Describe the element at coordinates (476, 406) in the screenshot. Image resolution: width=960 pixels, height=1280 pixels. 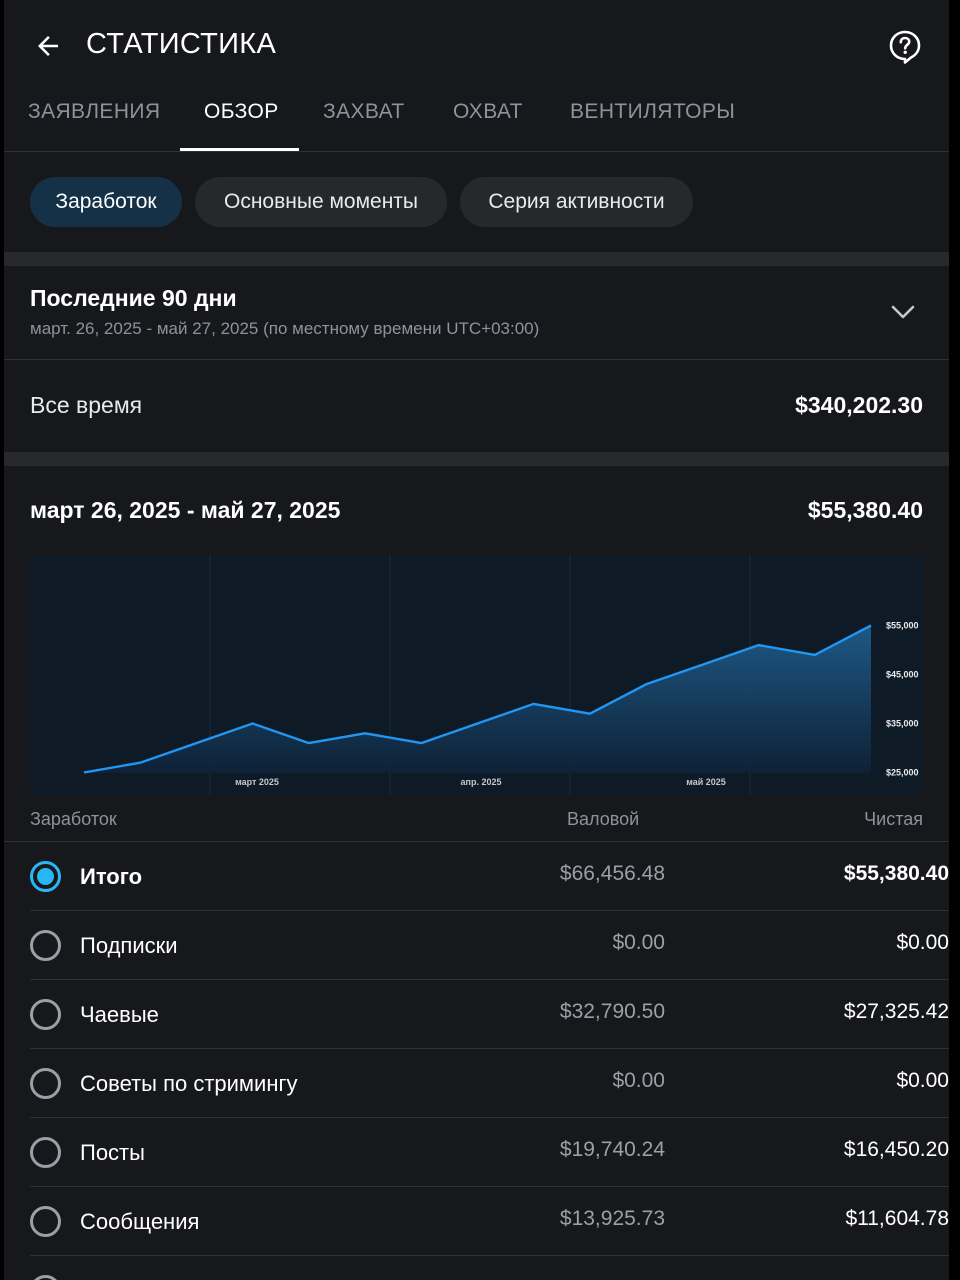
I see `all-time-summary: Все время $340,202.30` at that location.